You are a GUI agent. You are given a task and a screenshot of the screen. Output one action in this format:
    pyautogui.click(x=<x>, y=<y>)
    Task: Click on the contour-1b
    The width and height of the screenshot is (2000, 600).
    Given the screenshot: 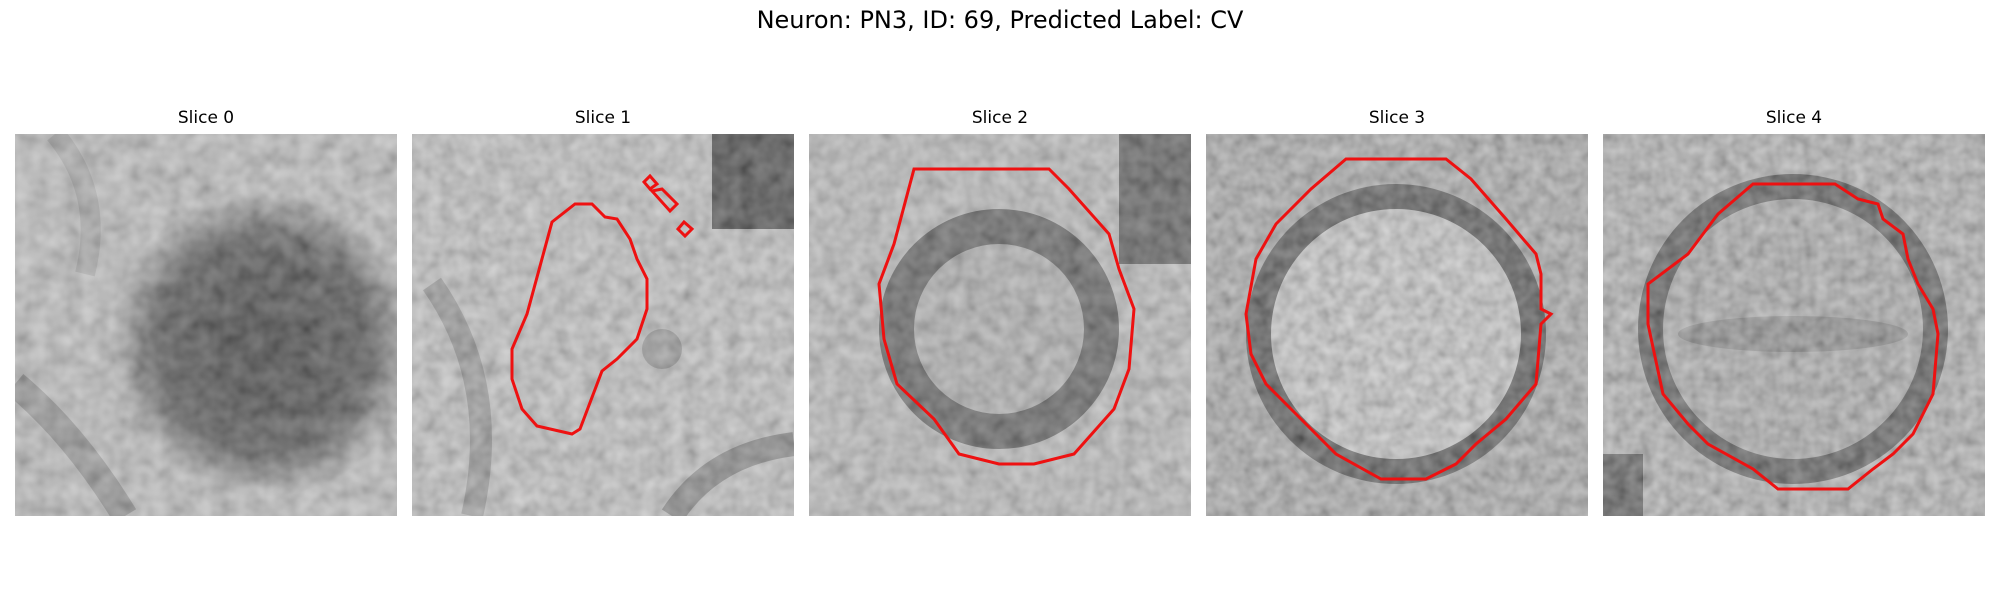 What is the action you would take?
    pyautogui.click(x=664, y=200)
    